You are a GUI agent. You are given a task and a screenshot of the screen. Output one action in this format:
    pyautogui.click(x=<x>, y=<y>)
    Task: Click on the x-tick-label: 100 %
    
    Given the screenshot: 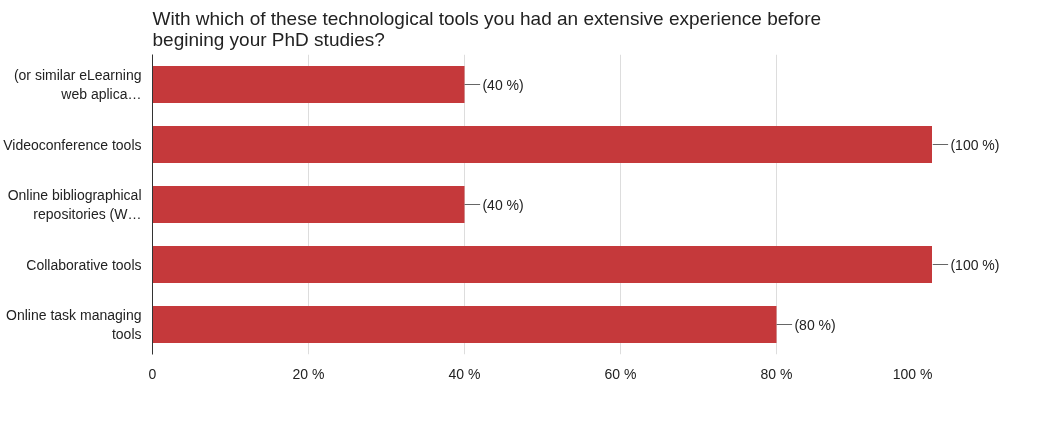 What is the action you would take?
    pyautogui.click(x=912, y=373)
    